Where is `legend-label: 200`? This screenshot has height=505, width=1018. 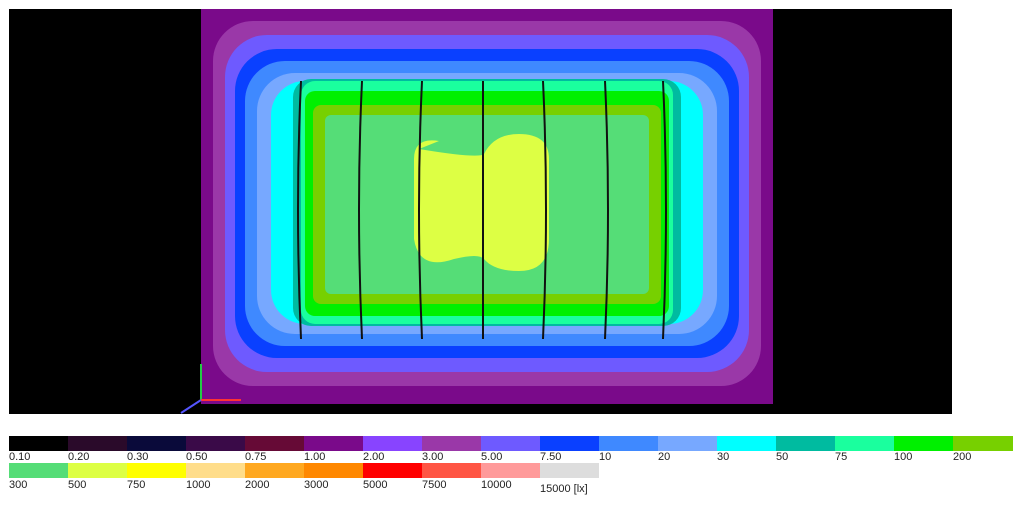
legend-label: 200 is located at coordinates (962, 457).